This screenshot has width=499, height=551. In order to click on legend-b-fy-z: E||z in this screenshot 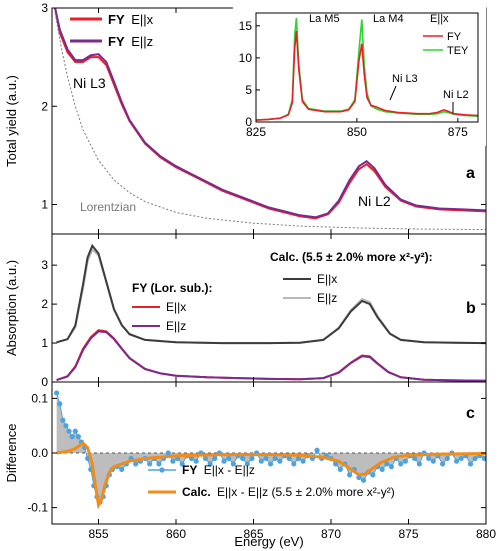, I will do `click(176, 326)`.